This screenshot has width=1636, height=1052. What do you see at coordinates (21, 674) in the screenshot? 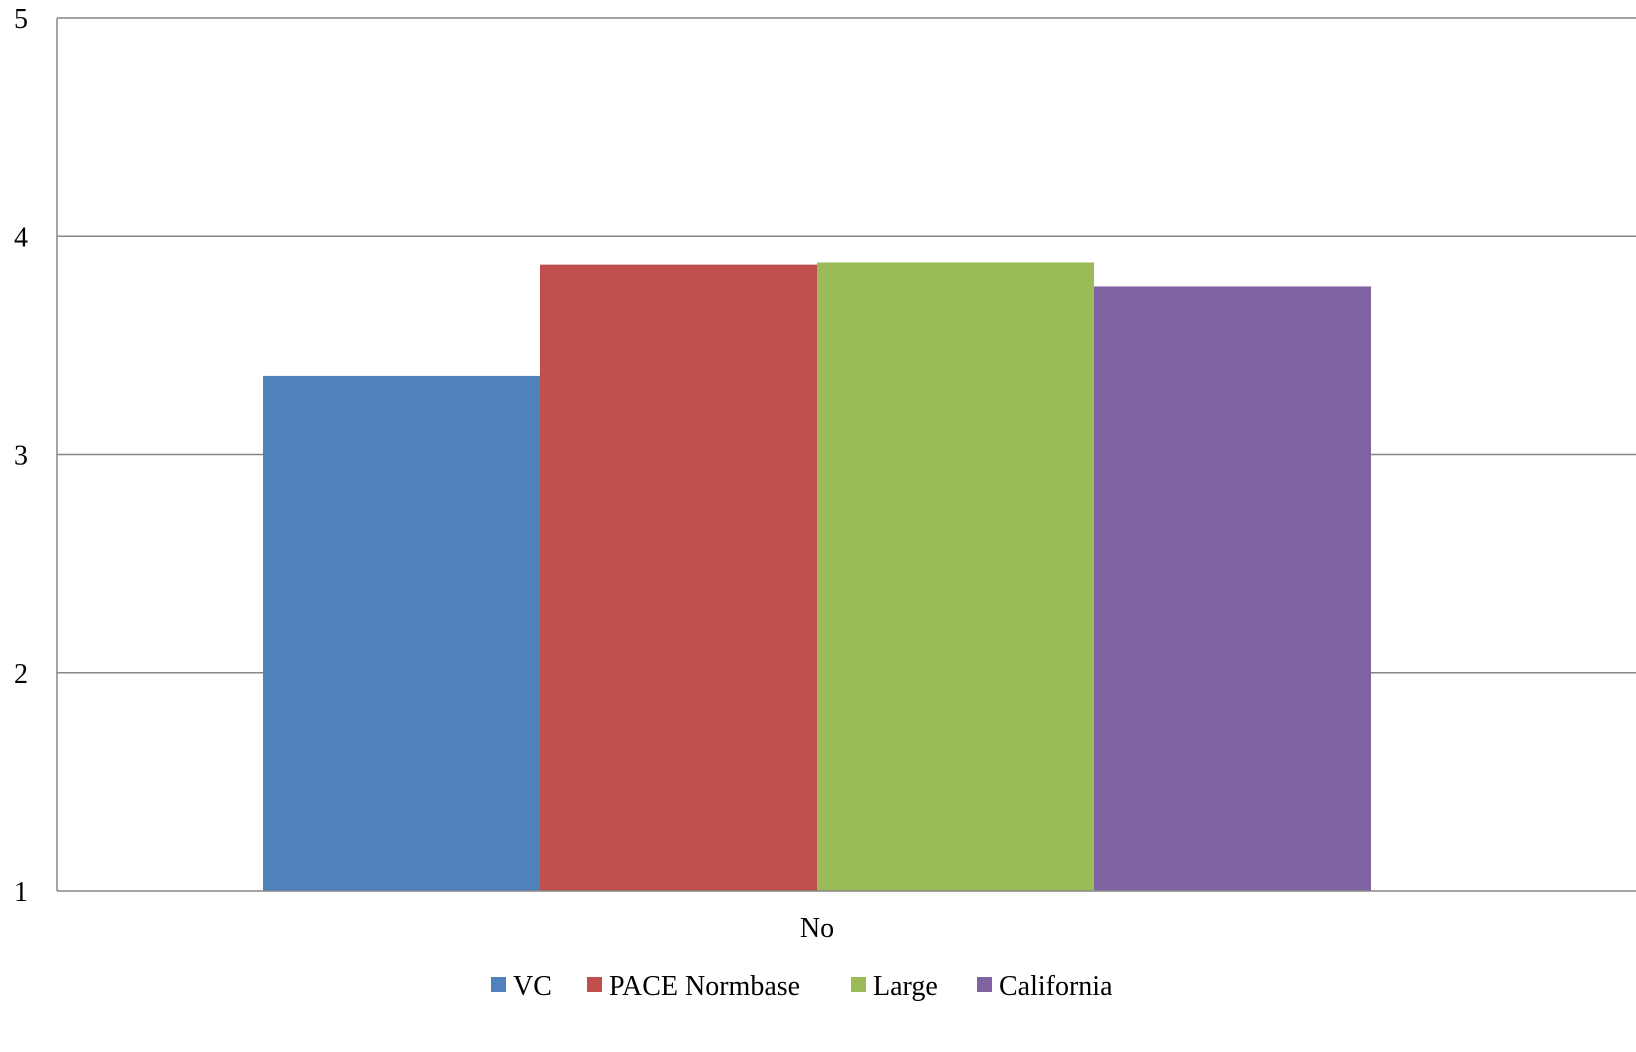
I see `y-tick-label: 2` at bounding box center [21, 674].